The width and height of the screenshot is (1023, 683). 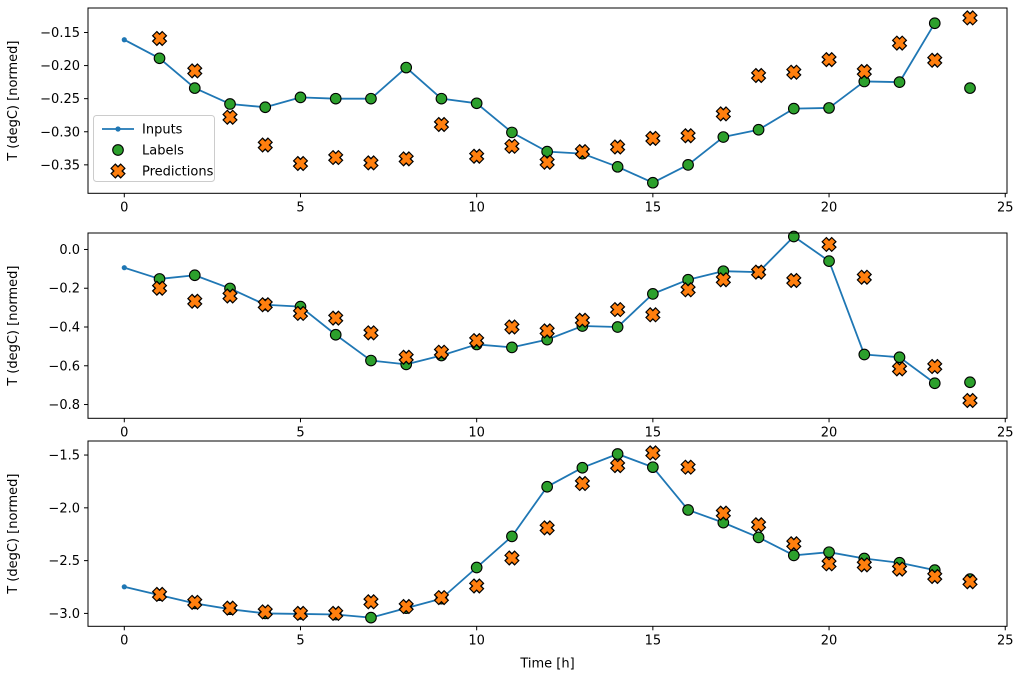 What do you see at coordinates (118, 150) in the screenshot?
I see `legend-circle-sample` at bounding box center [118, 150].